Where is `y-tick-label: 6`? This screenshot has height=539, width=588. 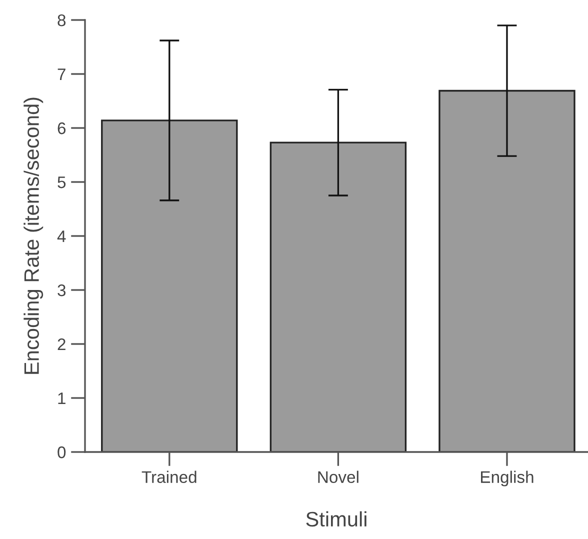
y-tick-label: 6 is located at coordinates (62, 128).